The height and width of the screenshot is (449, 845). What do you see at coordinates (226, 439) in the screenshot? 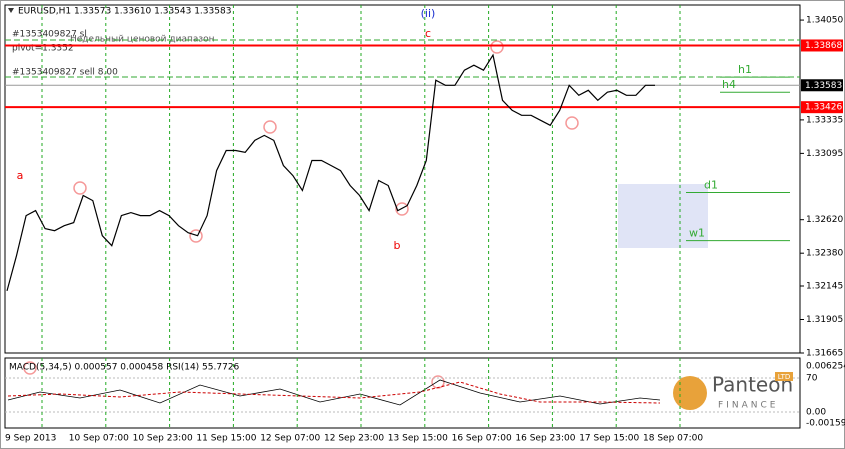
I see `x-tick-label: 11 Sep 15:00` at bounding box center [226, 439].